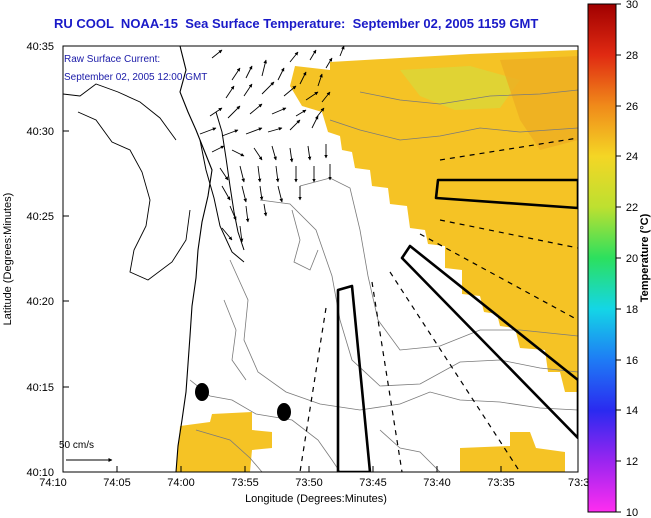  Describe the element at coordinates (134, 196) in the screenshot. I see `bay-shoreline` at that location.